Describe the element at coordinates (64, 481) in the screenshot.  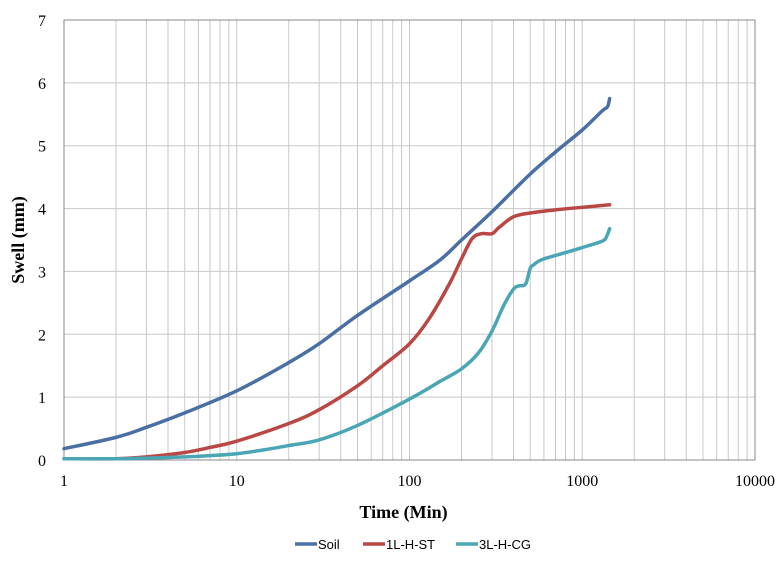
I see `x-tick-label: 1` at that location.